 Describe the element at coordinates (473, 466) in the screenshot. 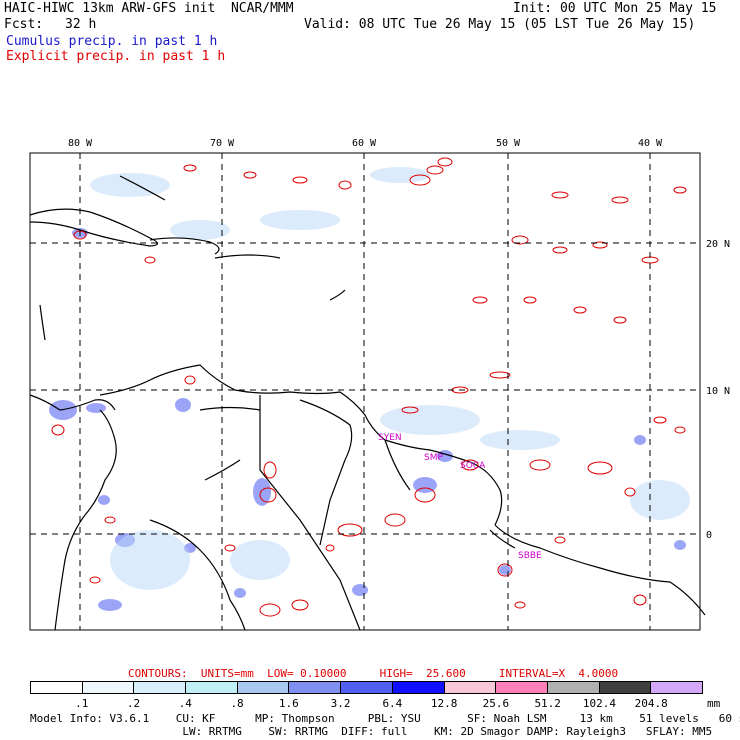

I see `station-label-soca: SOCA` at that location.